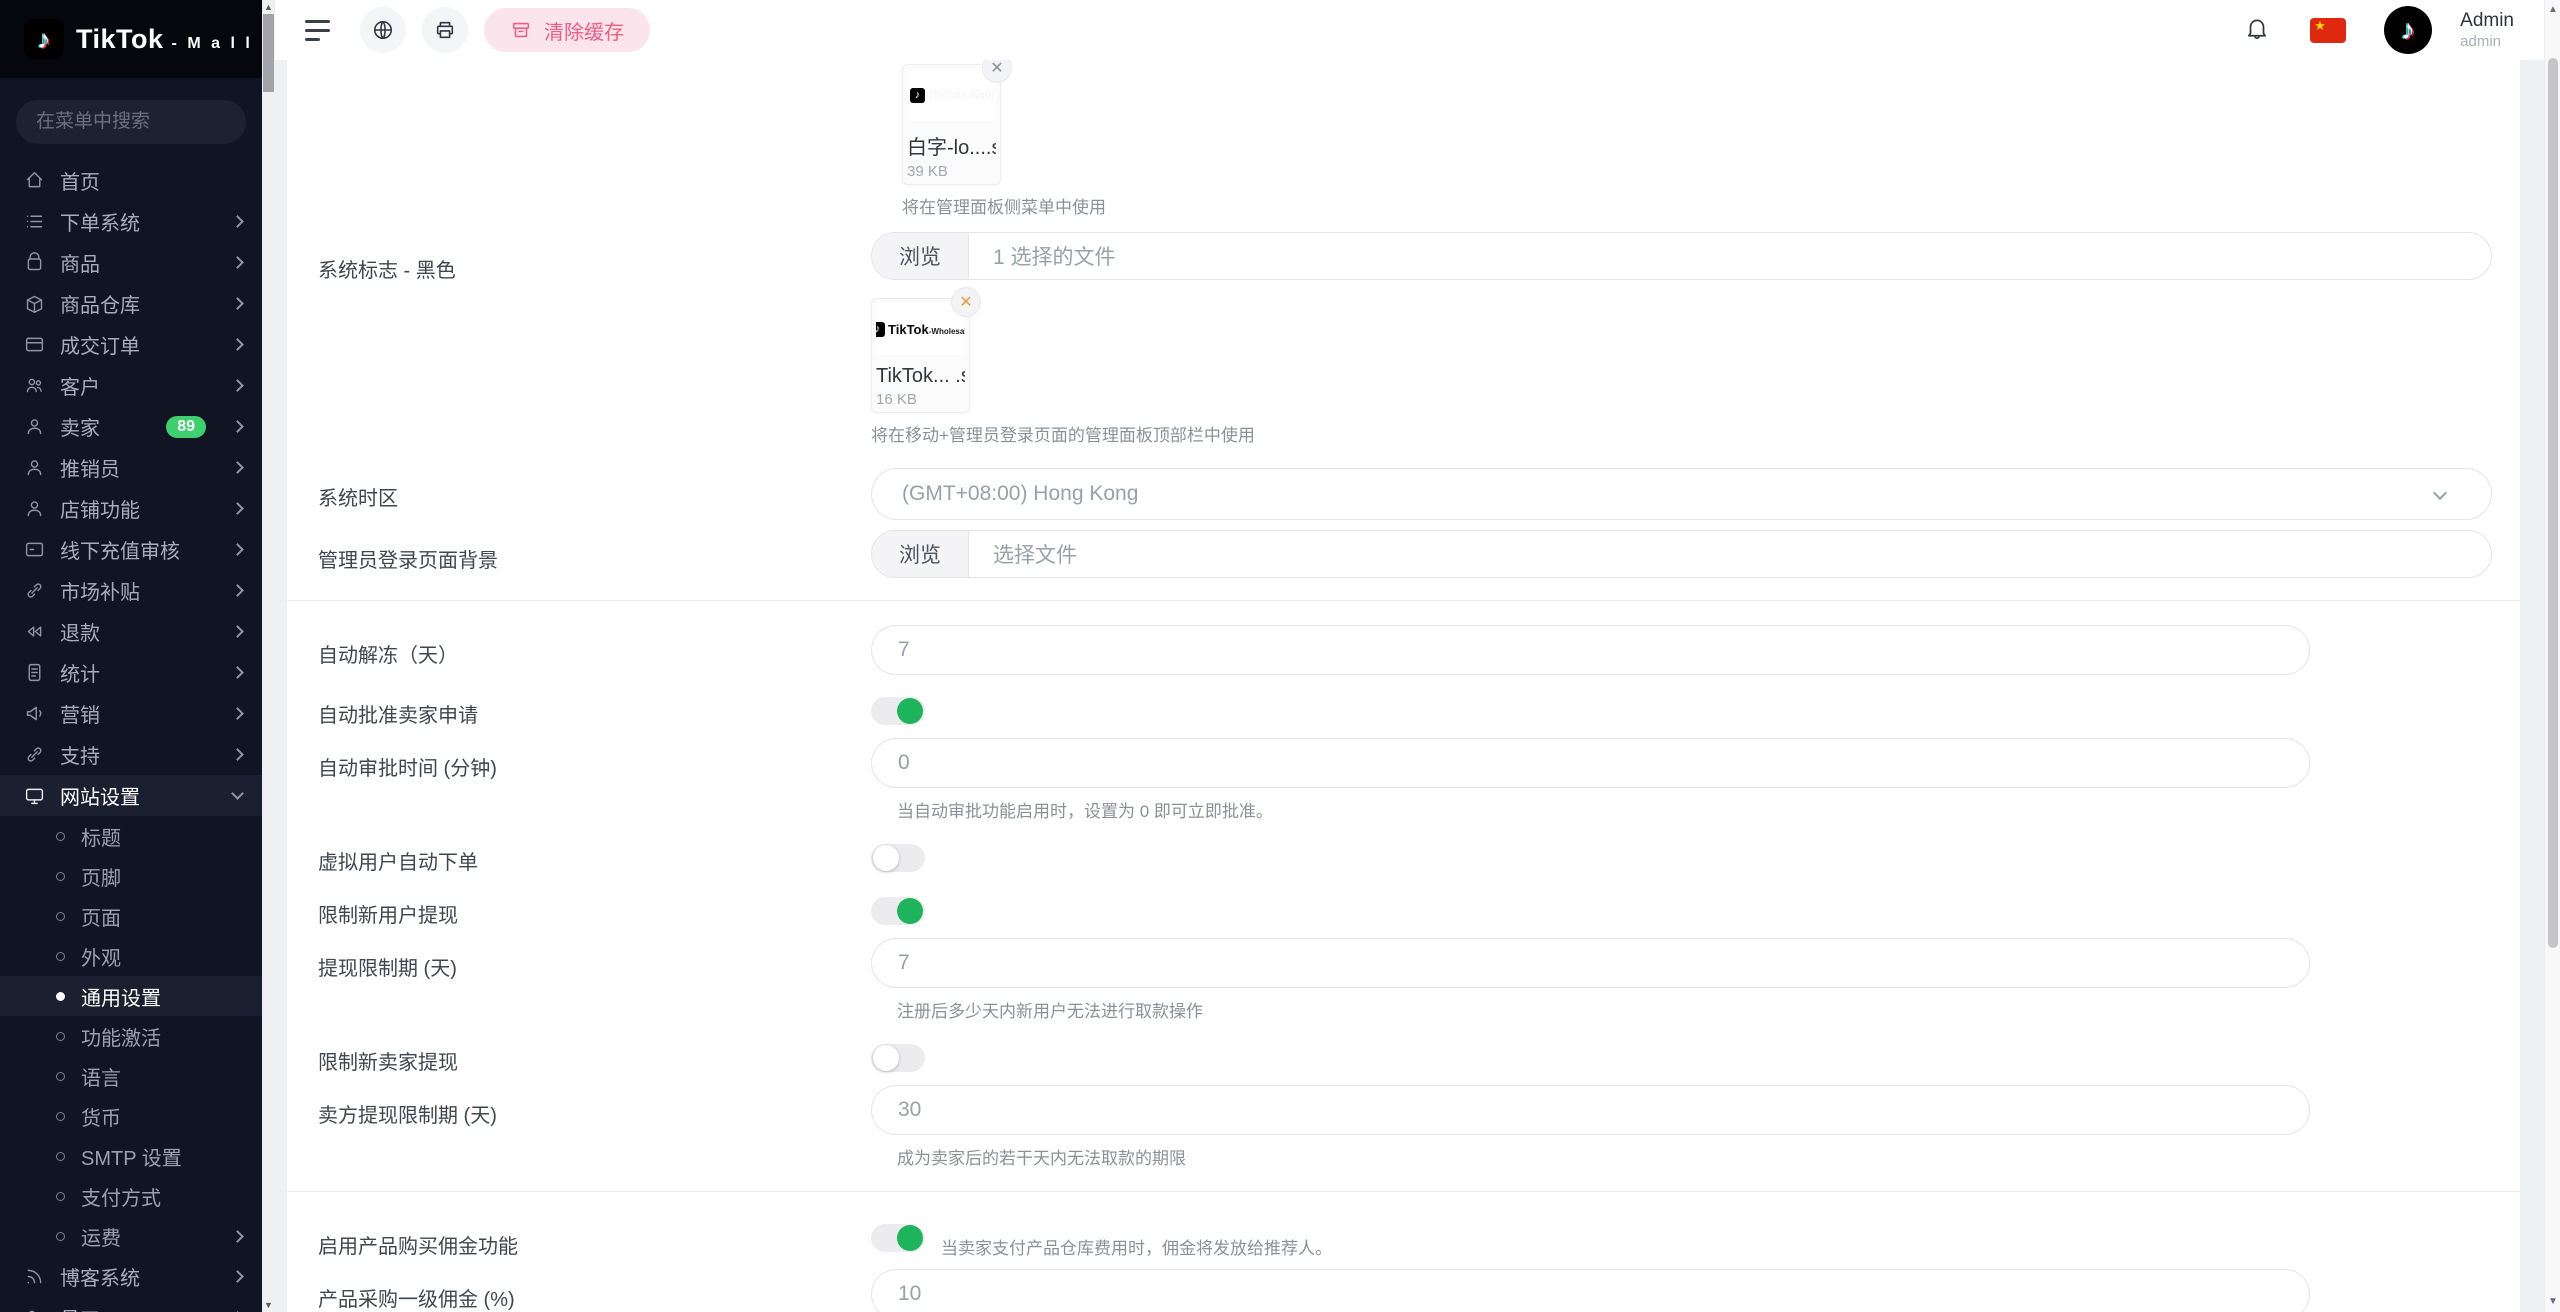 The image size is (2560, 1312). I want to click on field-label: 启用产品购买佣金功能, so click(418, 1247).